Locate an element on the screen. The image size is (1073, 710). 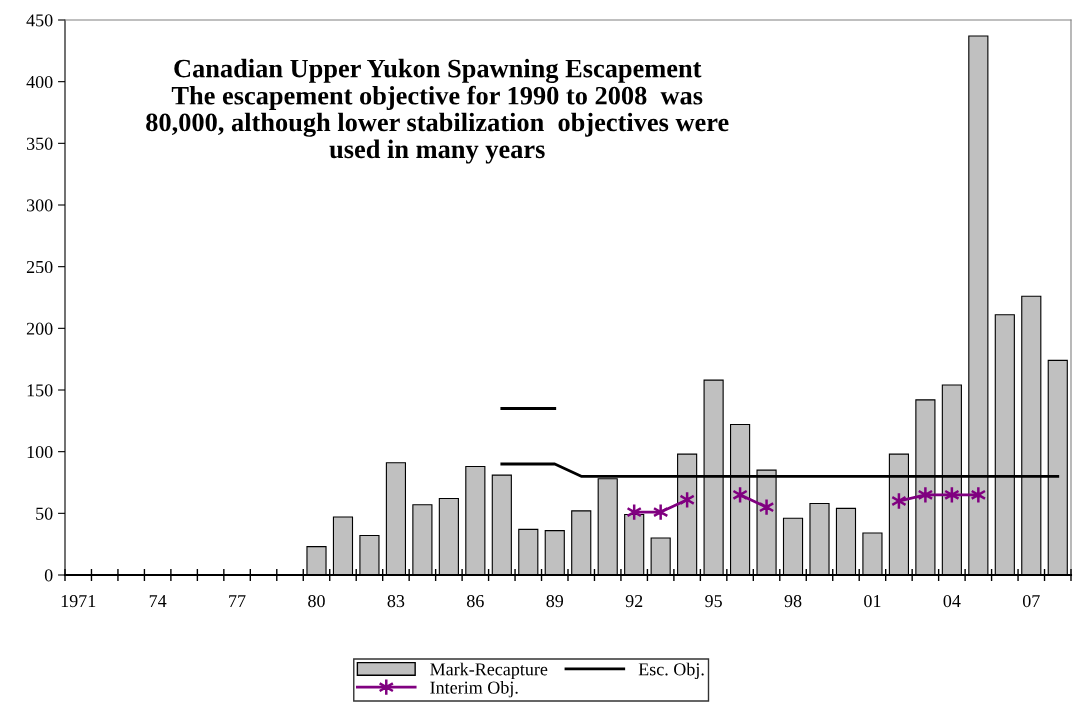
legend-label: Esc. Obj. is located at coordinates (671, 671).